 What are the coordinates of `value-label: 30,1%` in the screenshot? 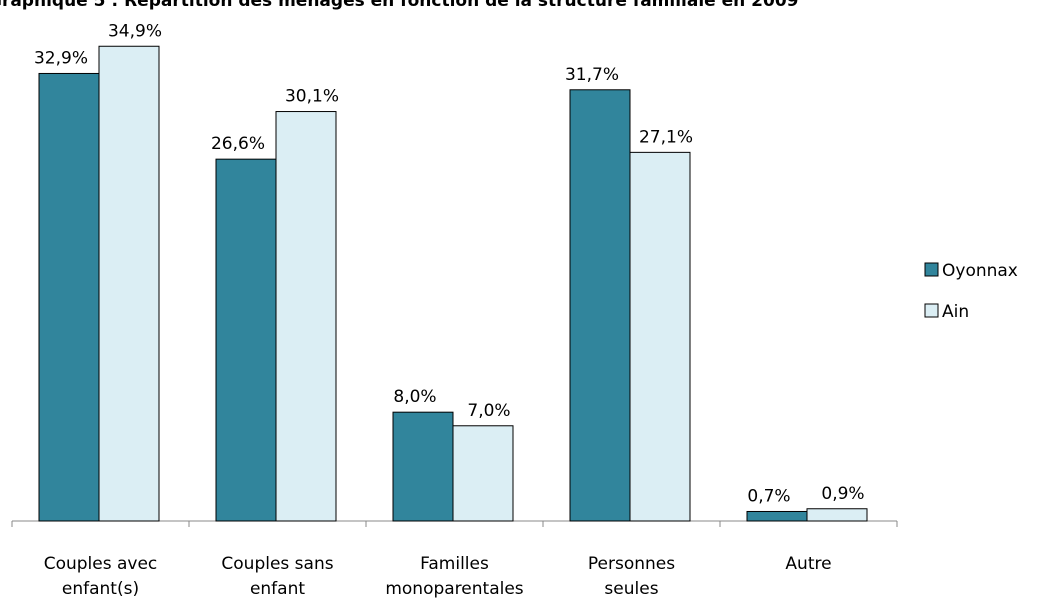 It's located at (312, 97).